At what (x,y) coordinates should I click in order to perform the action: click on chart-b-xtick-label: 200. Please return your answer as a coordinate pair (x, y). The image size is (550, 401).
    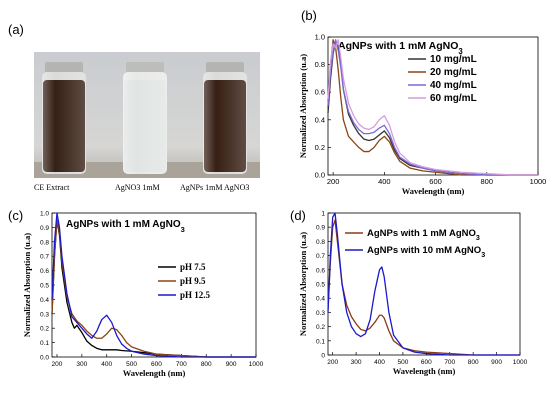
    Looking at the image, I should click on (333, 181).